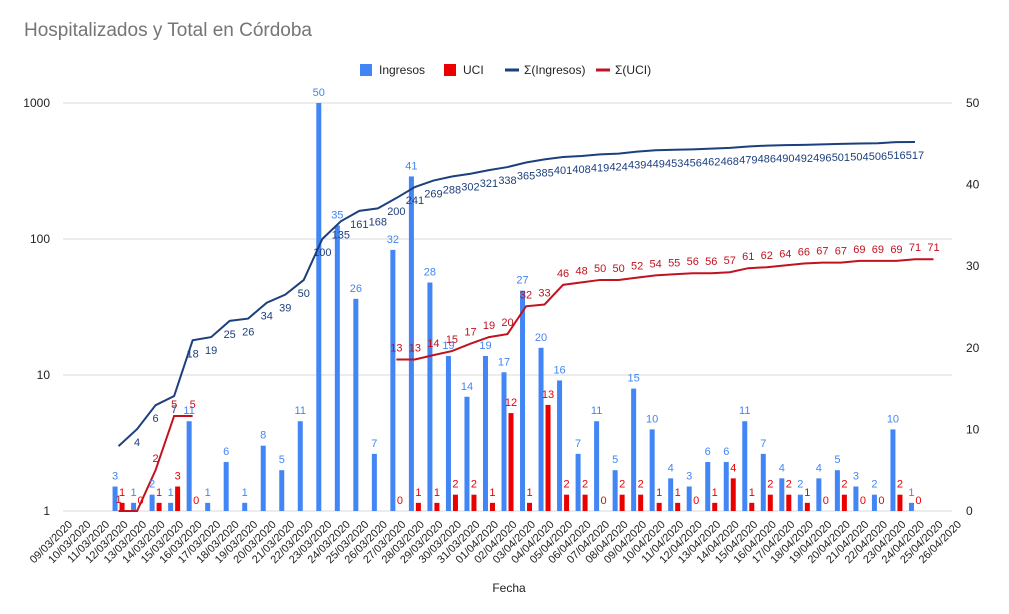 This screenshot has width=1009, height=614. I want to click on sum-ingresos-data-label: 492, so click(804, 159).